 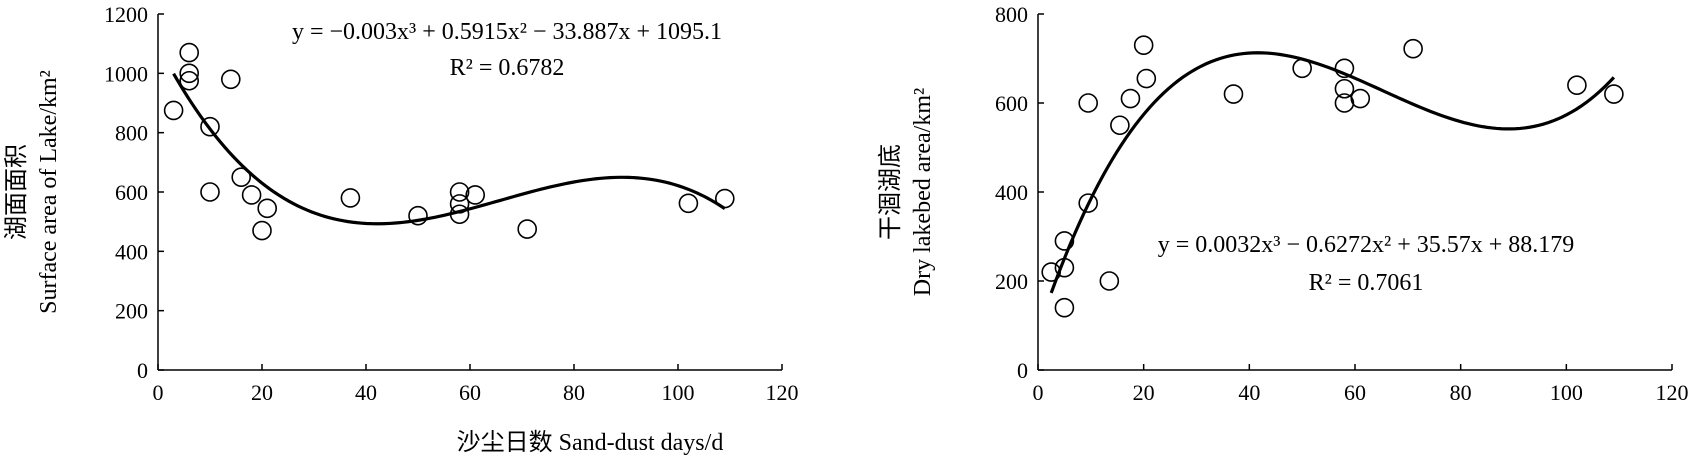 I want to click on y-axis-title-en: Surface area of Lake/km², so click(x=49, y=192).